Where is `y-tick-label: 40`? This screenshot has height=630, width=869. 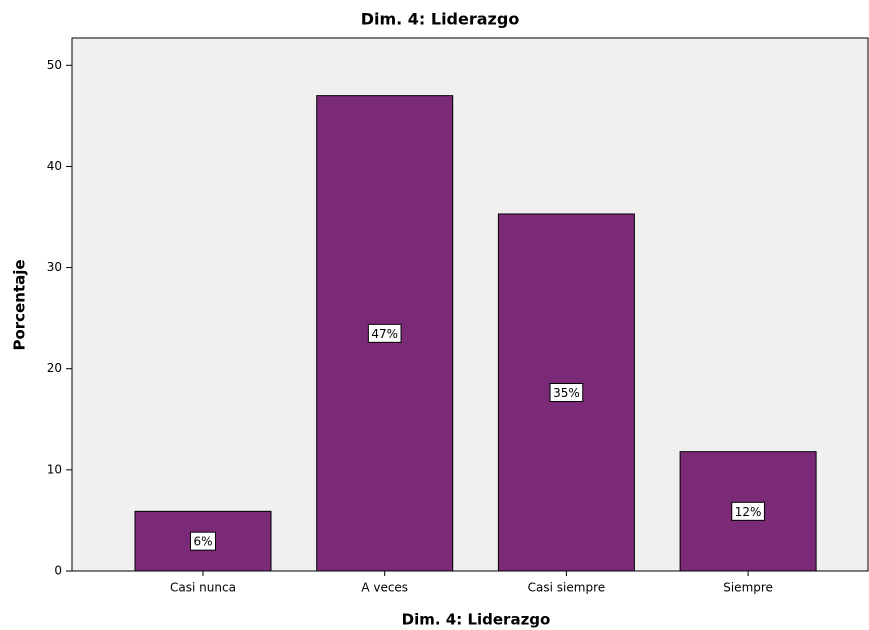 y-tick-label: 40 is located at coordinates (54, 166).